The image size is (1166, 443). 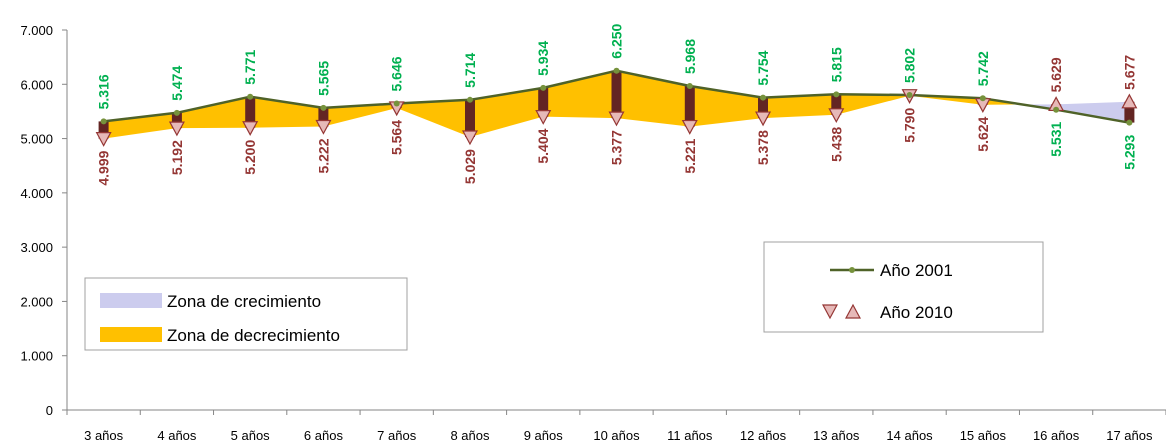 I want to click on y-tick-label-7: 7.000, so click(x=36, y=30).